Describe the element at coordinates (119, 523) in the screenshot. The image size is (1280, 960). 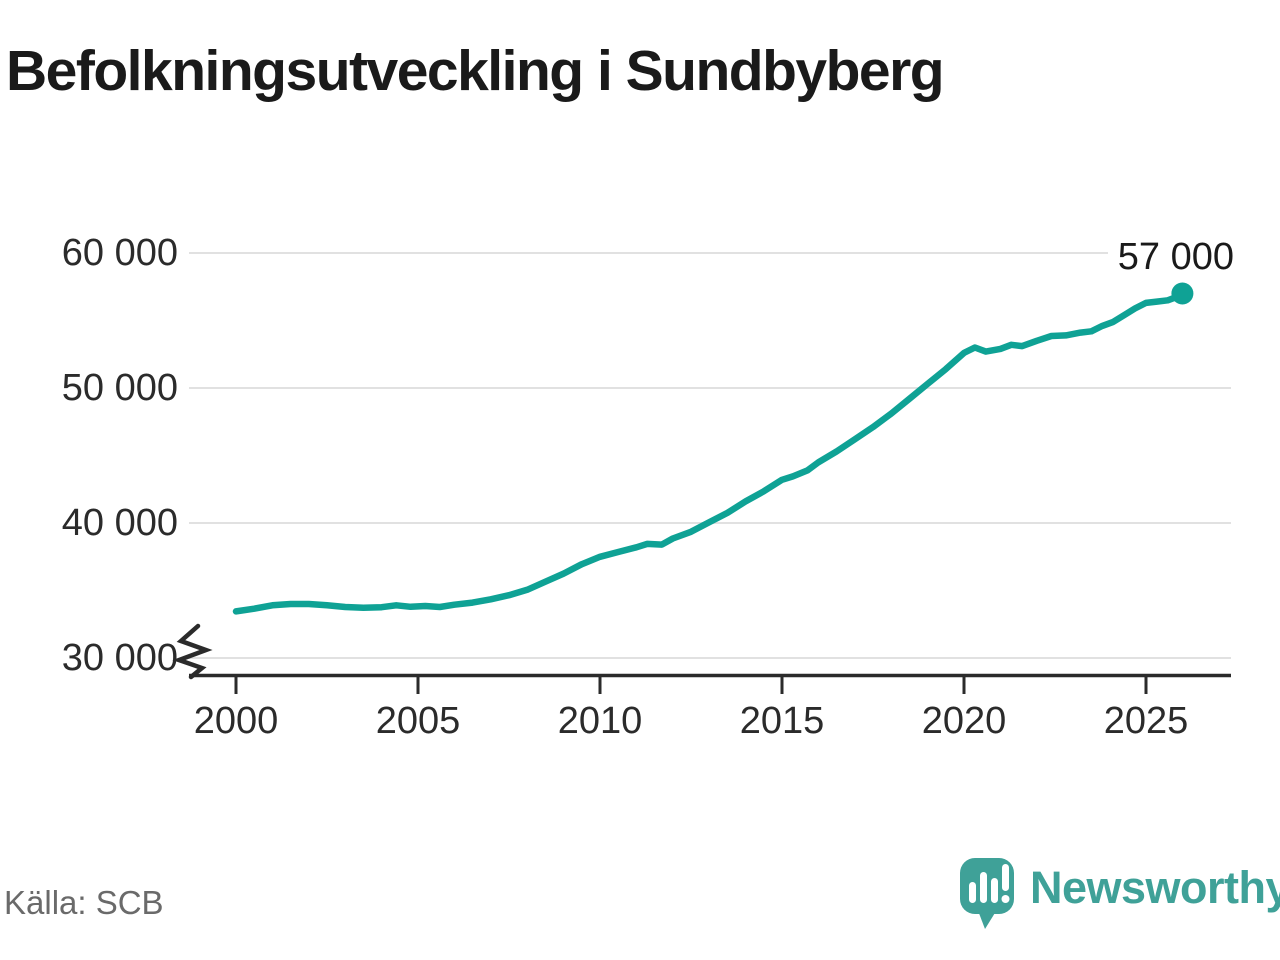
I see `y-axis-label: 40 000` at that location.